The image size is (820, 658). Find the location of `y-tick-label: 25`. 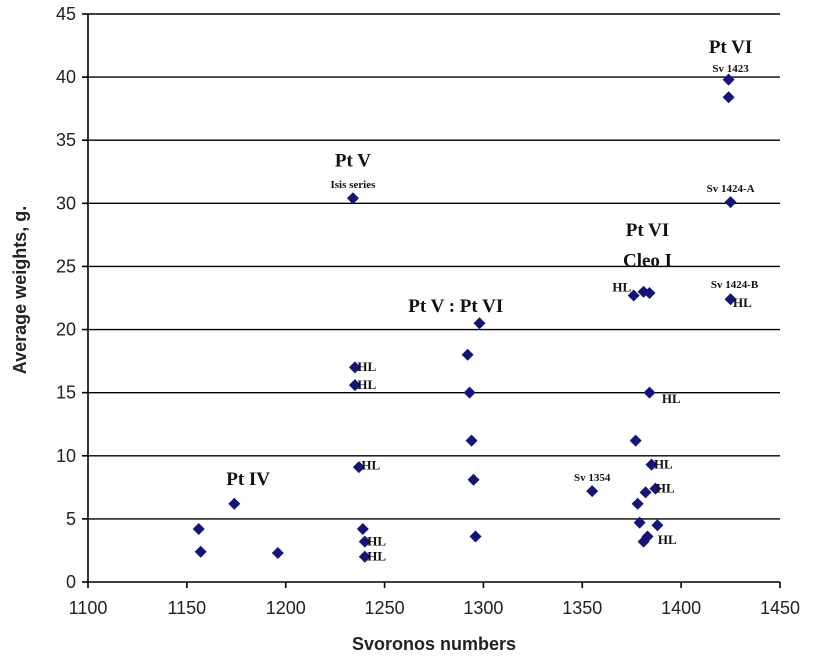

y-tick-label: 25 is located at coordinates (66, 266).